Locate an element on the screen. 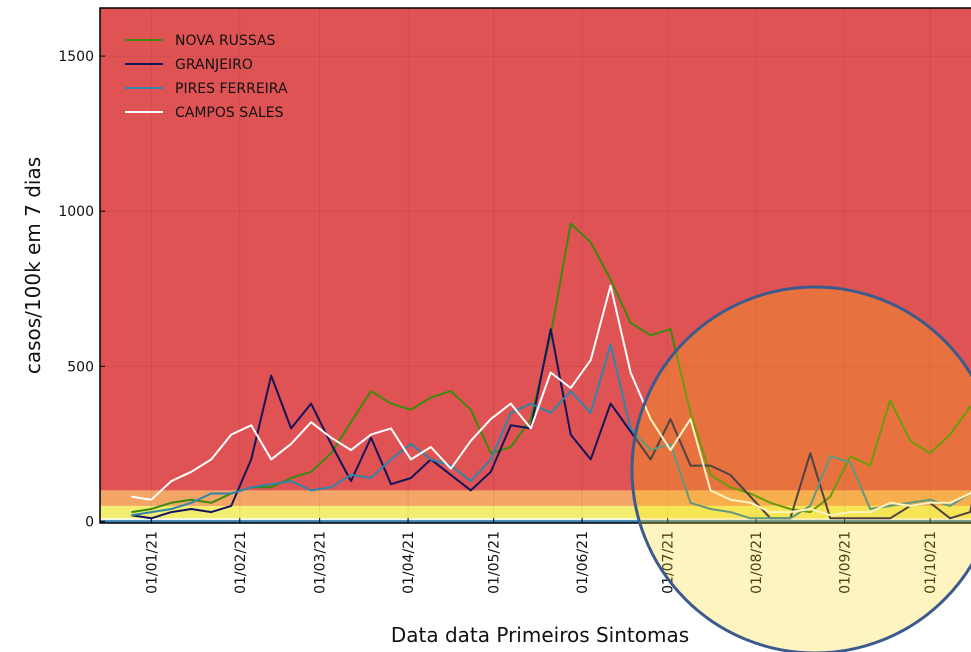 This screenshot has height=652, width=971. y-tick-label: 0 is located at coordinates (89, 522).